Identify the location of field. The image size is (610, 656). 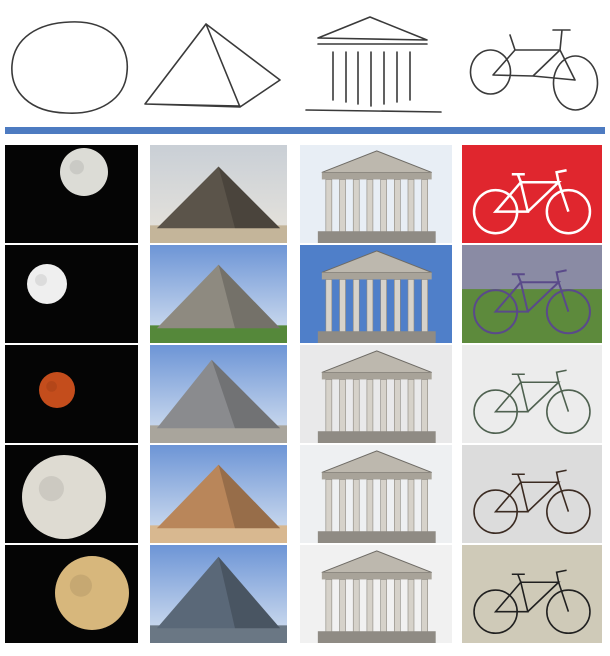
(532, 316).